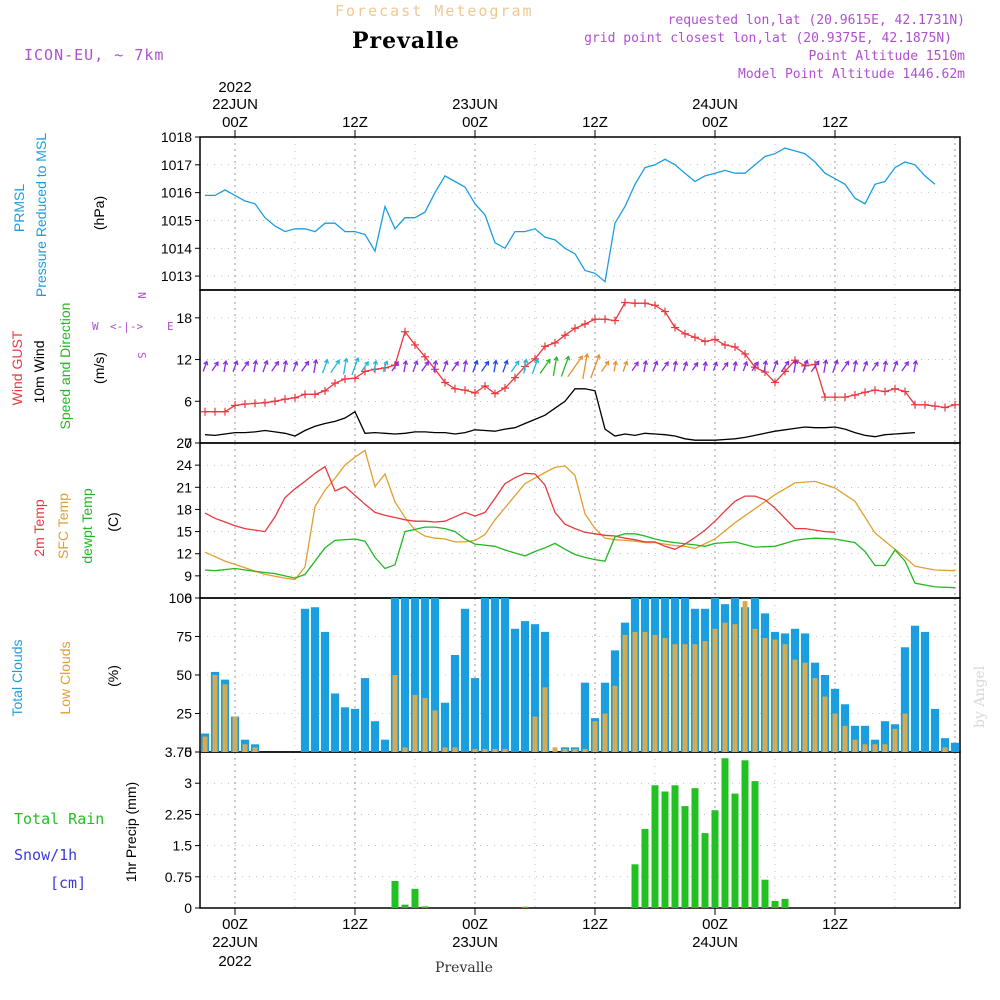 Image resolution: width=1000 pixels, height=1000 pixels. What do you see at coordinates (188, 401) in the screenshot?
I see `y-tick-label: 6` at bounding box center [188, 401].